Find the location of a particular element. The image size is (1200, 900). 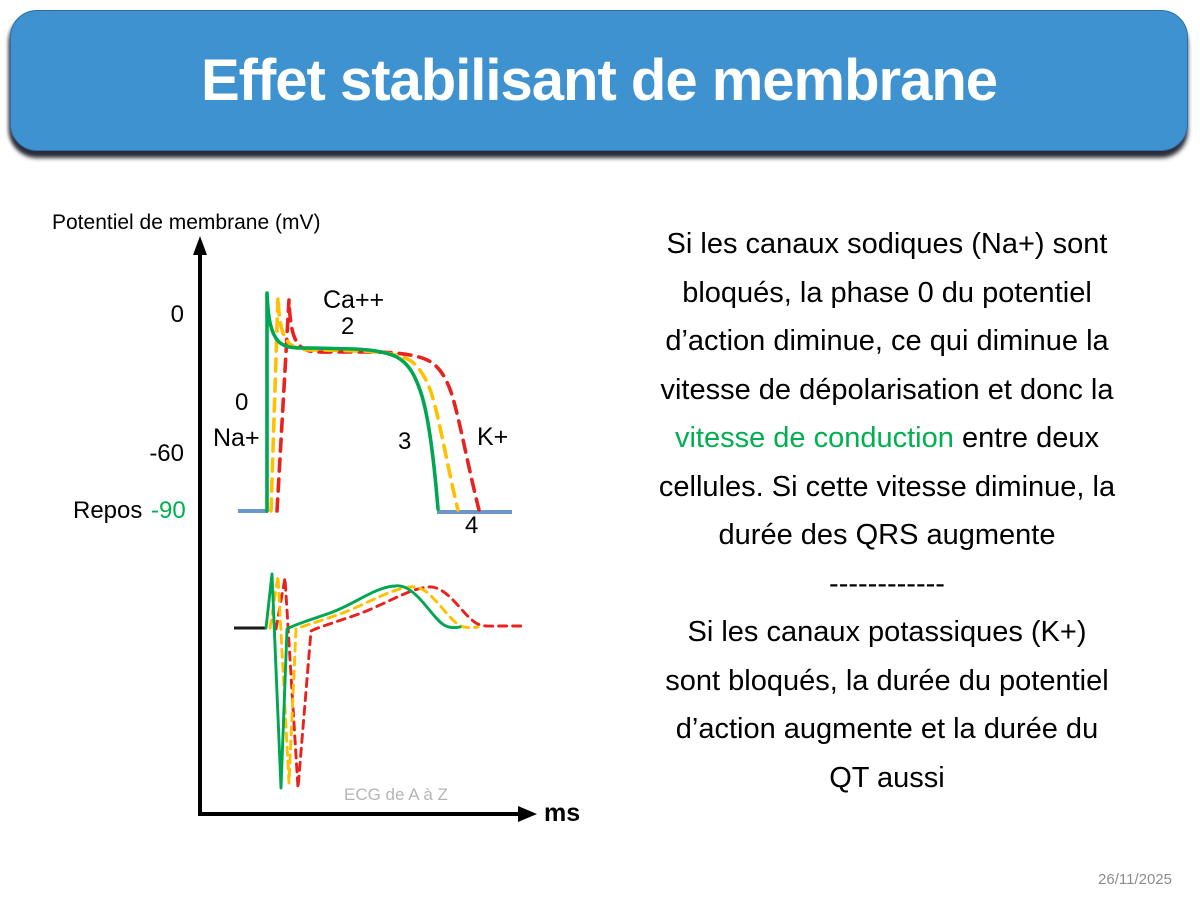

text-line-rest: entre deux is located at coordinates (1026, 438).